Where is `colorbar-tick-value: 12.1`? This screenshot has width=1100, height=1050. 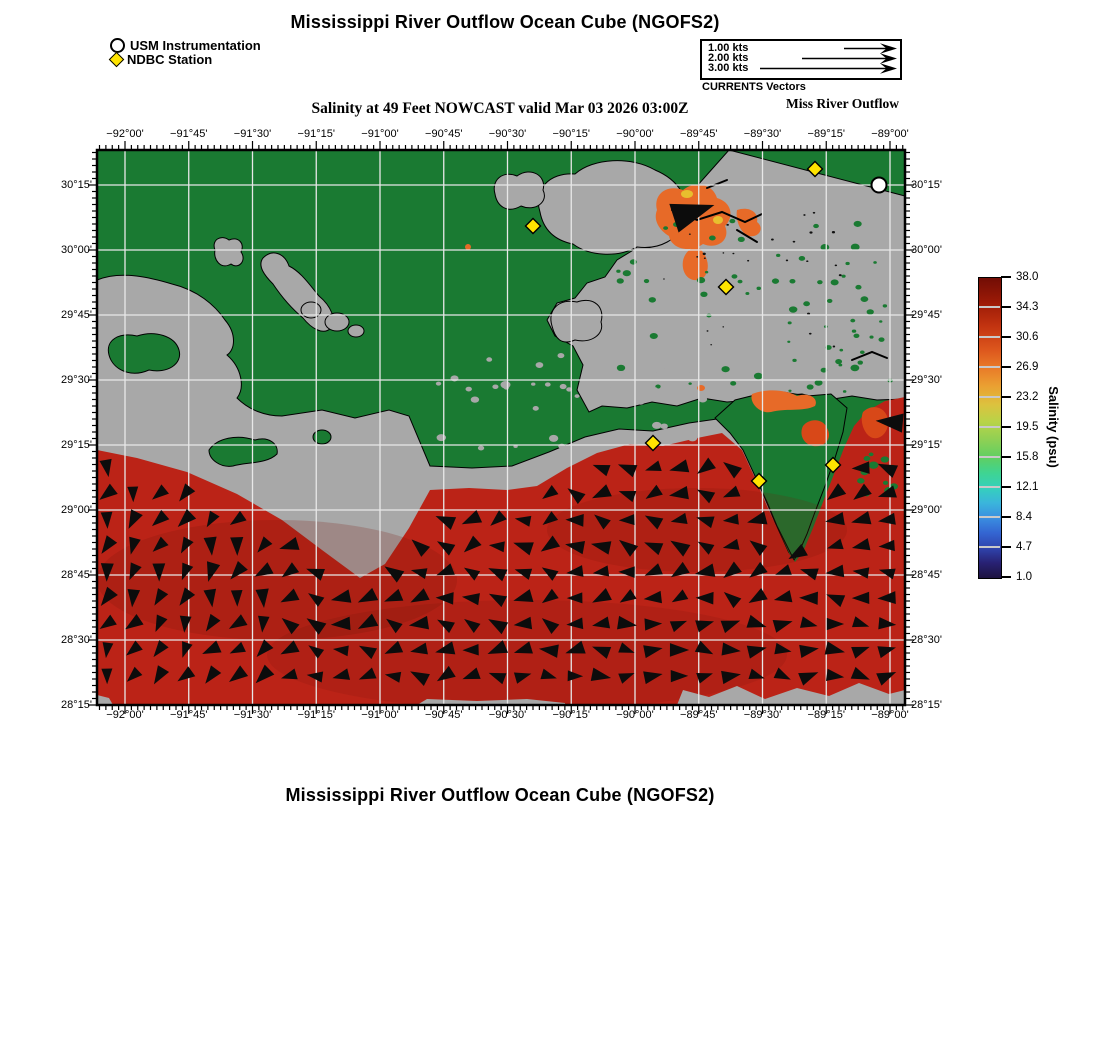
colorbar-tick-value: 12.1 is located at coordinates (1027, 487).